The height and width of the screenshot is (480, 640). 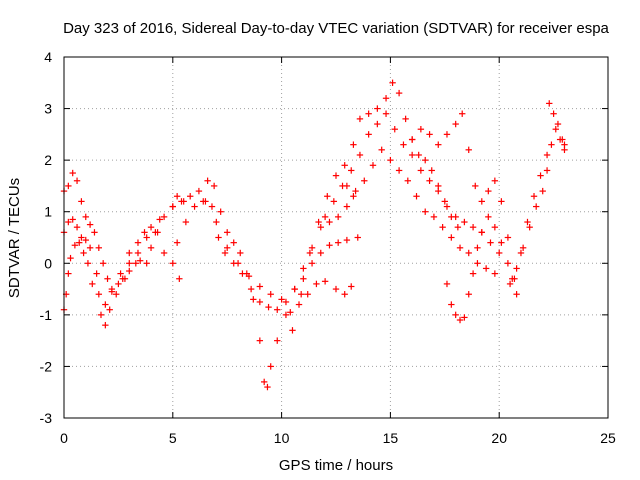 I want to click on y-tick-label: -2, so click(x=46, y=366).